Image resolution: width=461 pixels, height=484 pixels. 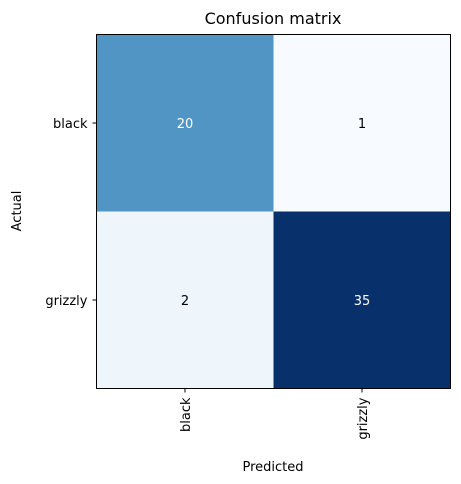 I want to click on x-tick-label: grizzly, so click(x=363, y=418).